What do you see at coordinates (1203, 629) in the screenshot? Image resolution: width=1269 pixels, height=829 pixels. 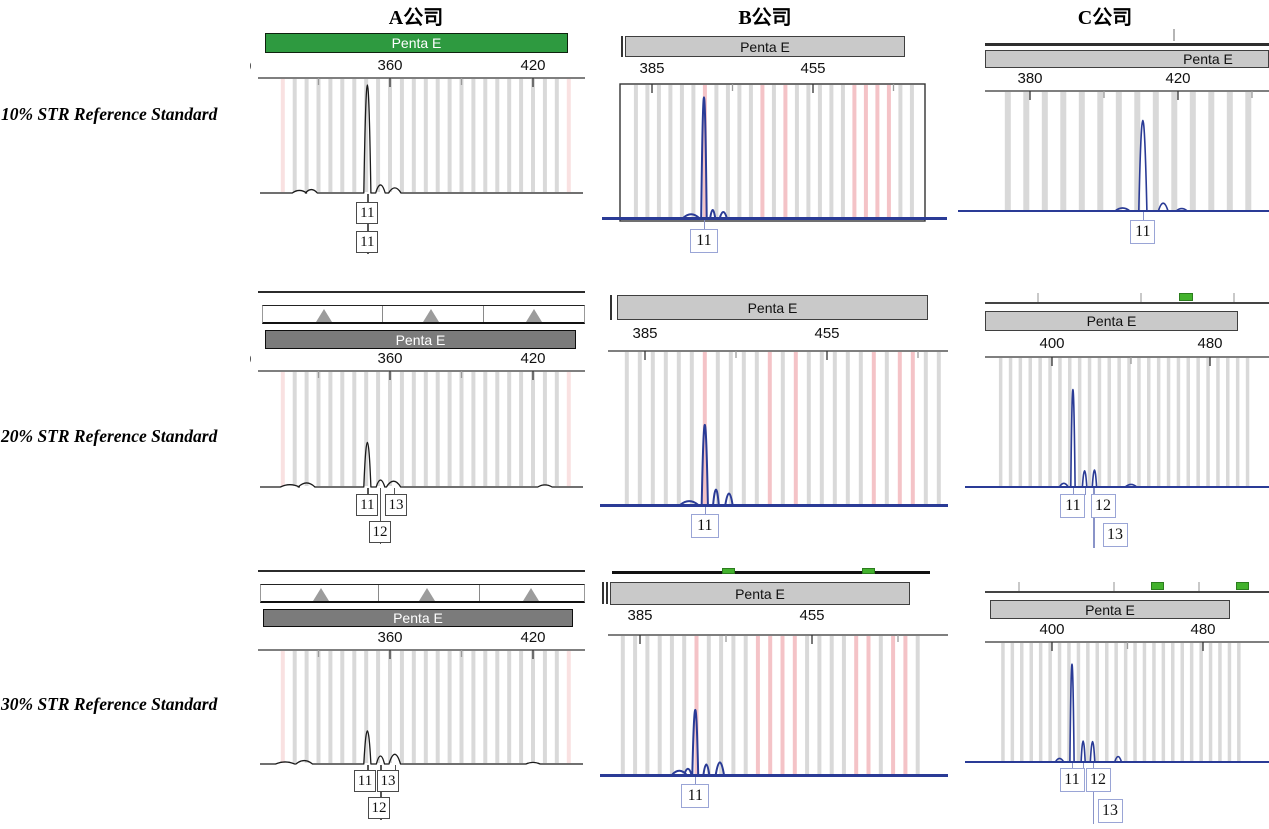 I see `axis-tick-label: 480` at bounding box center [1203, 629].